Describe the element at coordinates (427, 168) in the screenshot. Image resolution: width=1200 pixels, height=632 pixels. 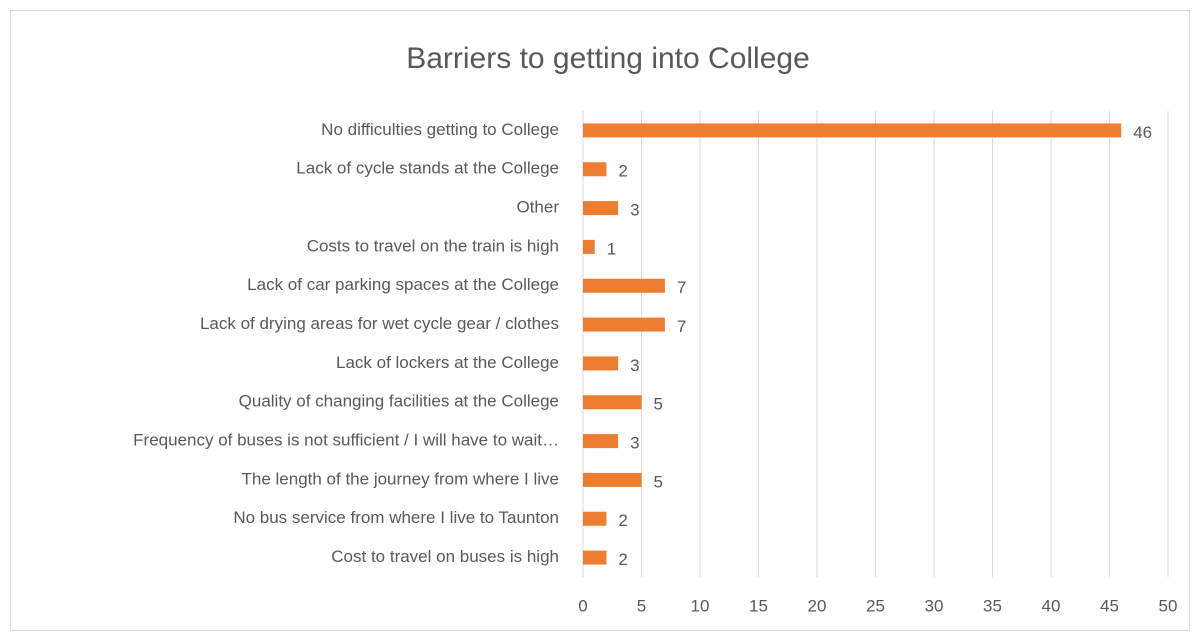
I see `y-tick-label: Lack of cycle stands at the College` at that location.